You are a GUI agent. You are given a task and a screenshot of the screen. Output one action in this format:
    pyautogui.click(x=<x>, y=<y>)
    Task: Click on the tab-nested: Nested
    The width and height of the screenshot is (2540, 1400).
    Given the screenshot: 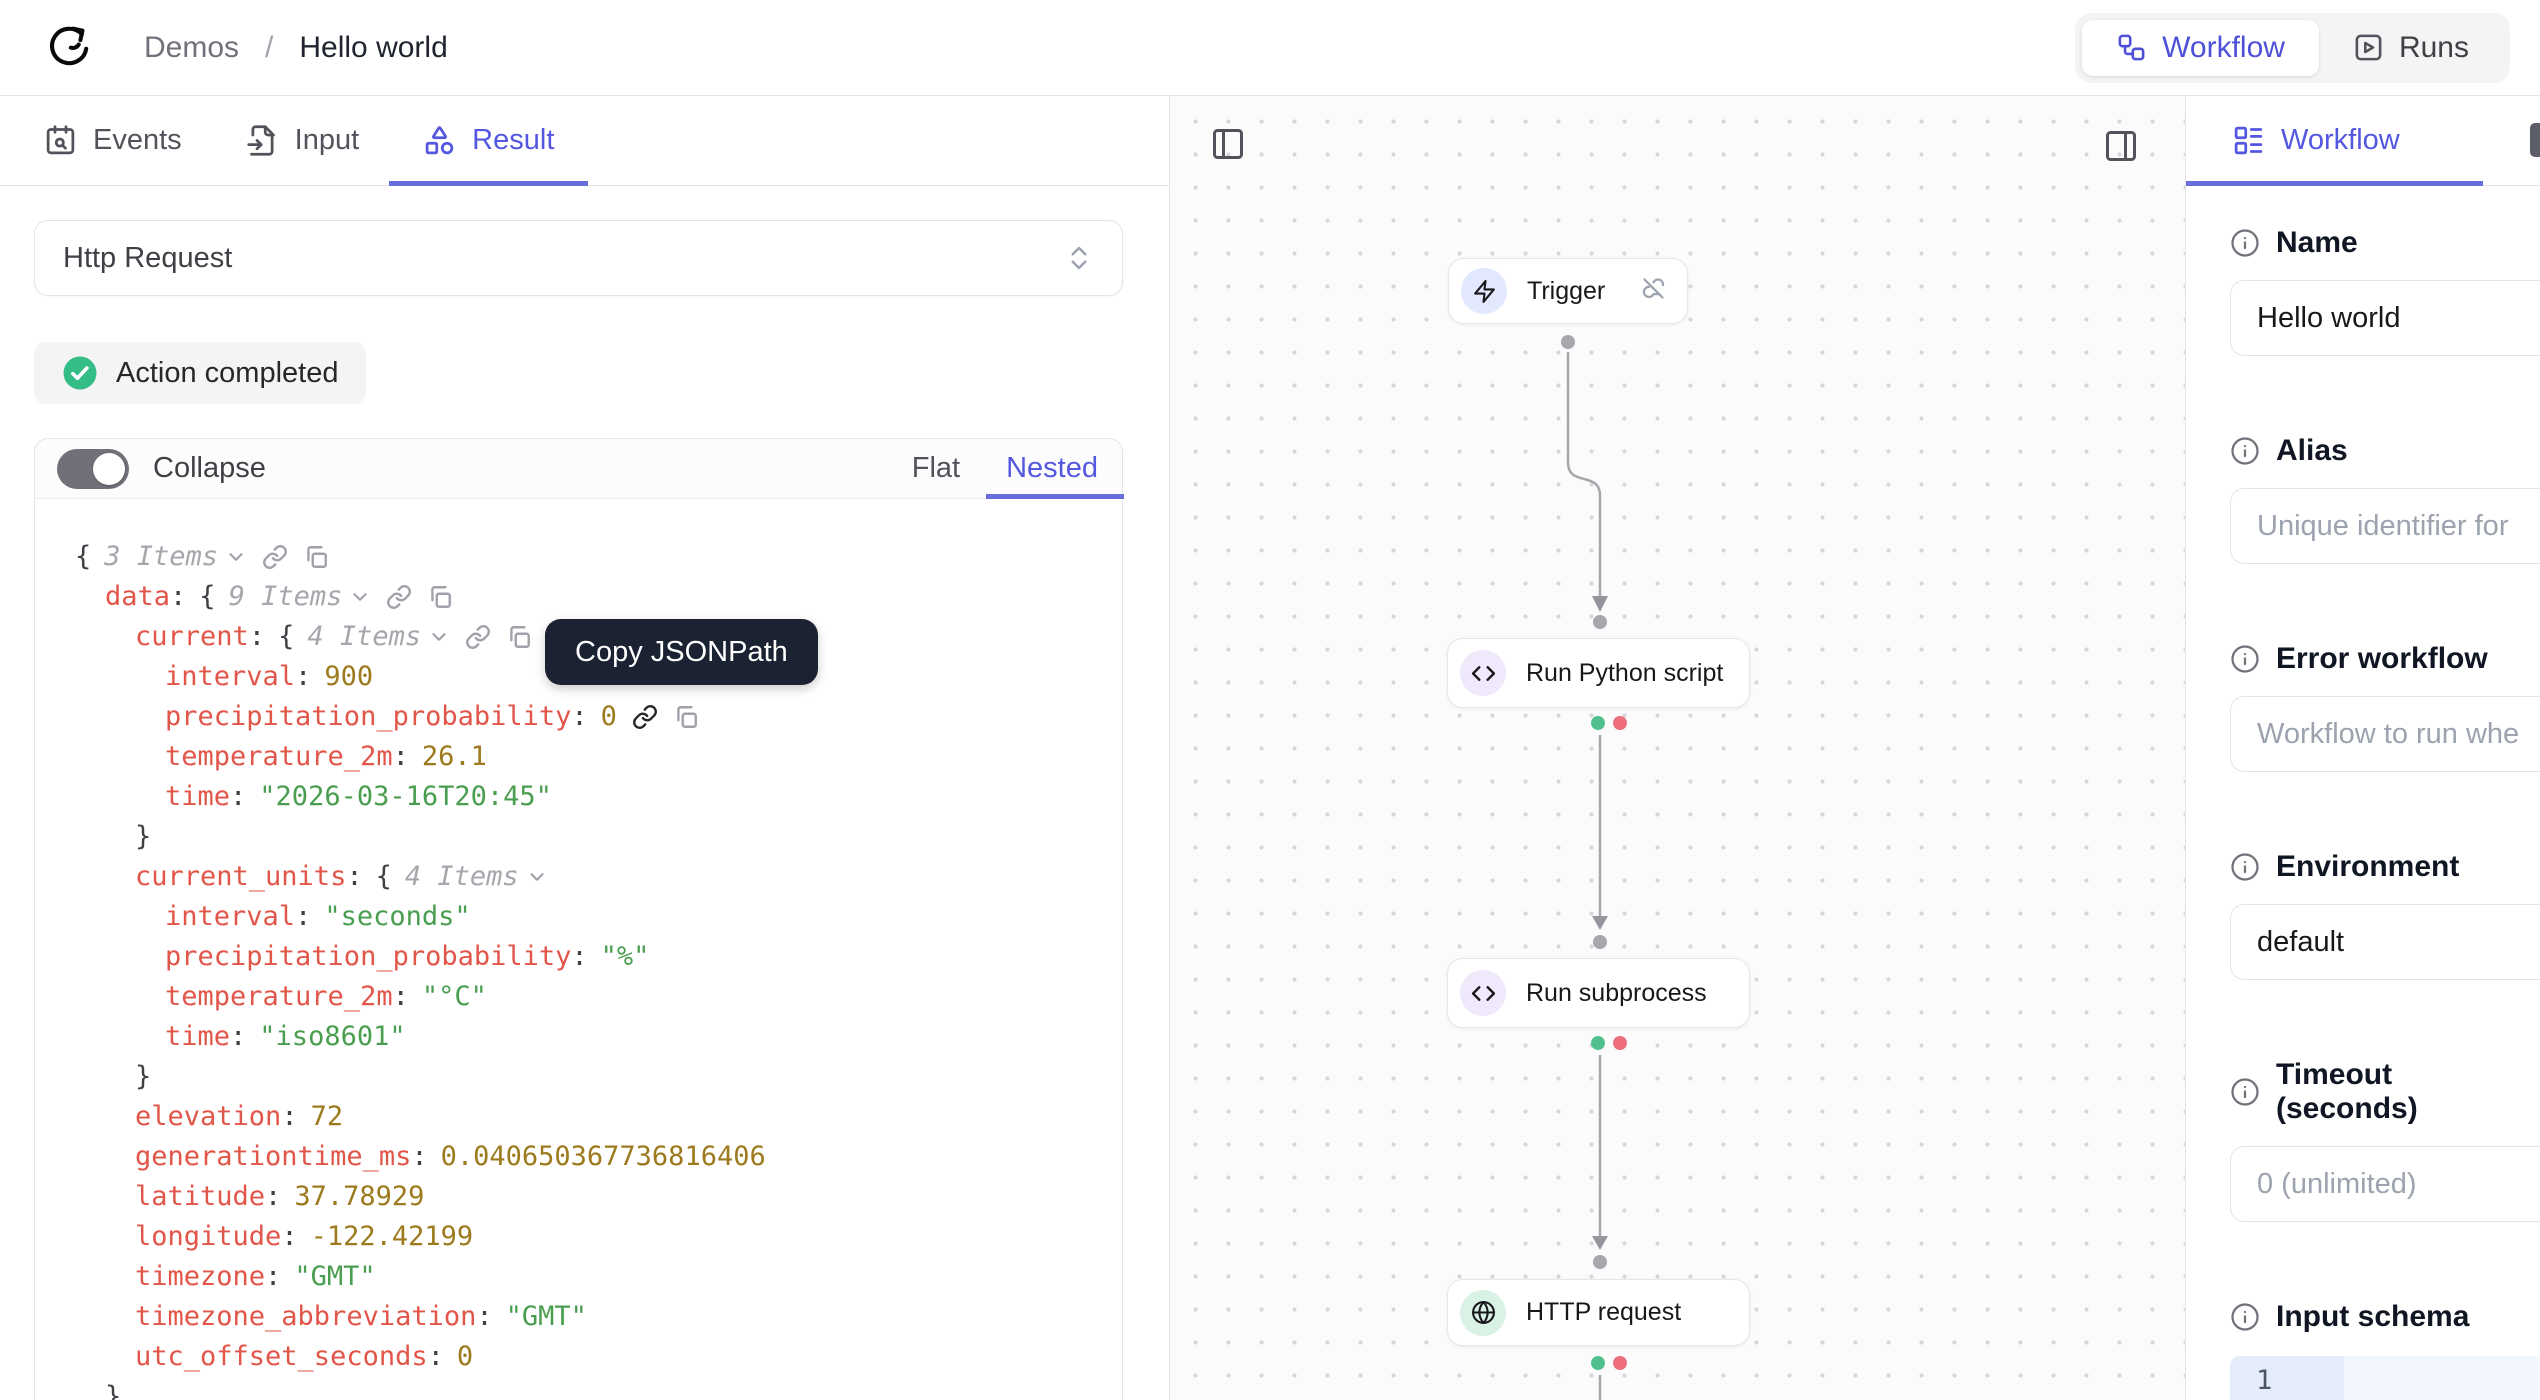 What is the action you would take?
    pyautogui.click(x=1055, y=469)
    